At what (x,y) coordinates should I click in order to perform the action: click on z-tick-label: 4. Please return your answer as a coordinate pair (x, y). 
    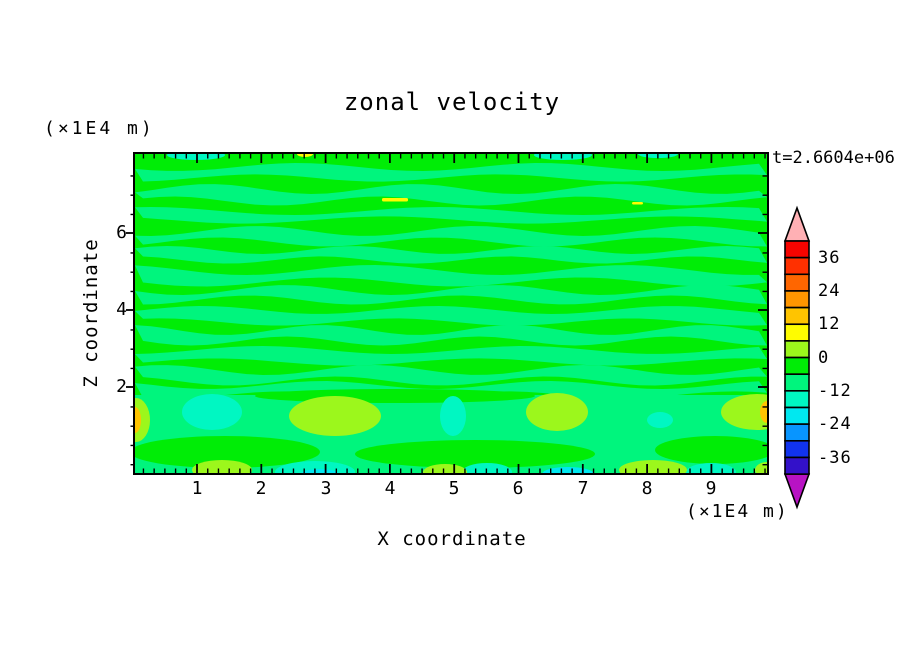
    Looking at the image, I should click on (121, 309).